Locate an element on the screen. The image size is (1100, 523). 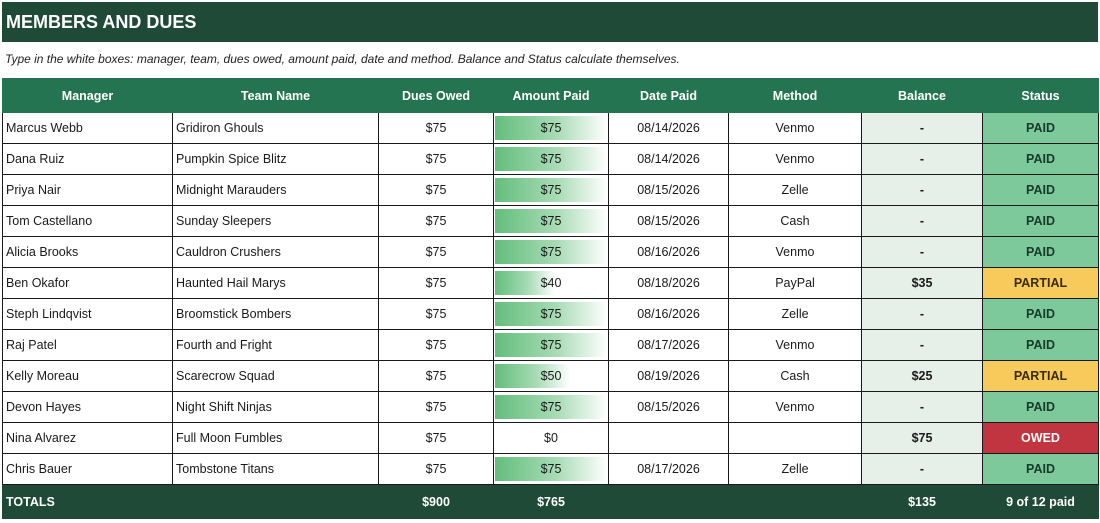
team-name-cell: Gridiron Ghouls is located at coordinates (275, 128).